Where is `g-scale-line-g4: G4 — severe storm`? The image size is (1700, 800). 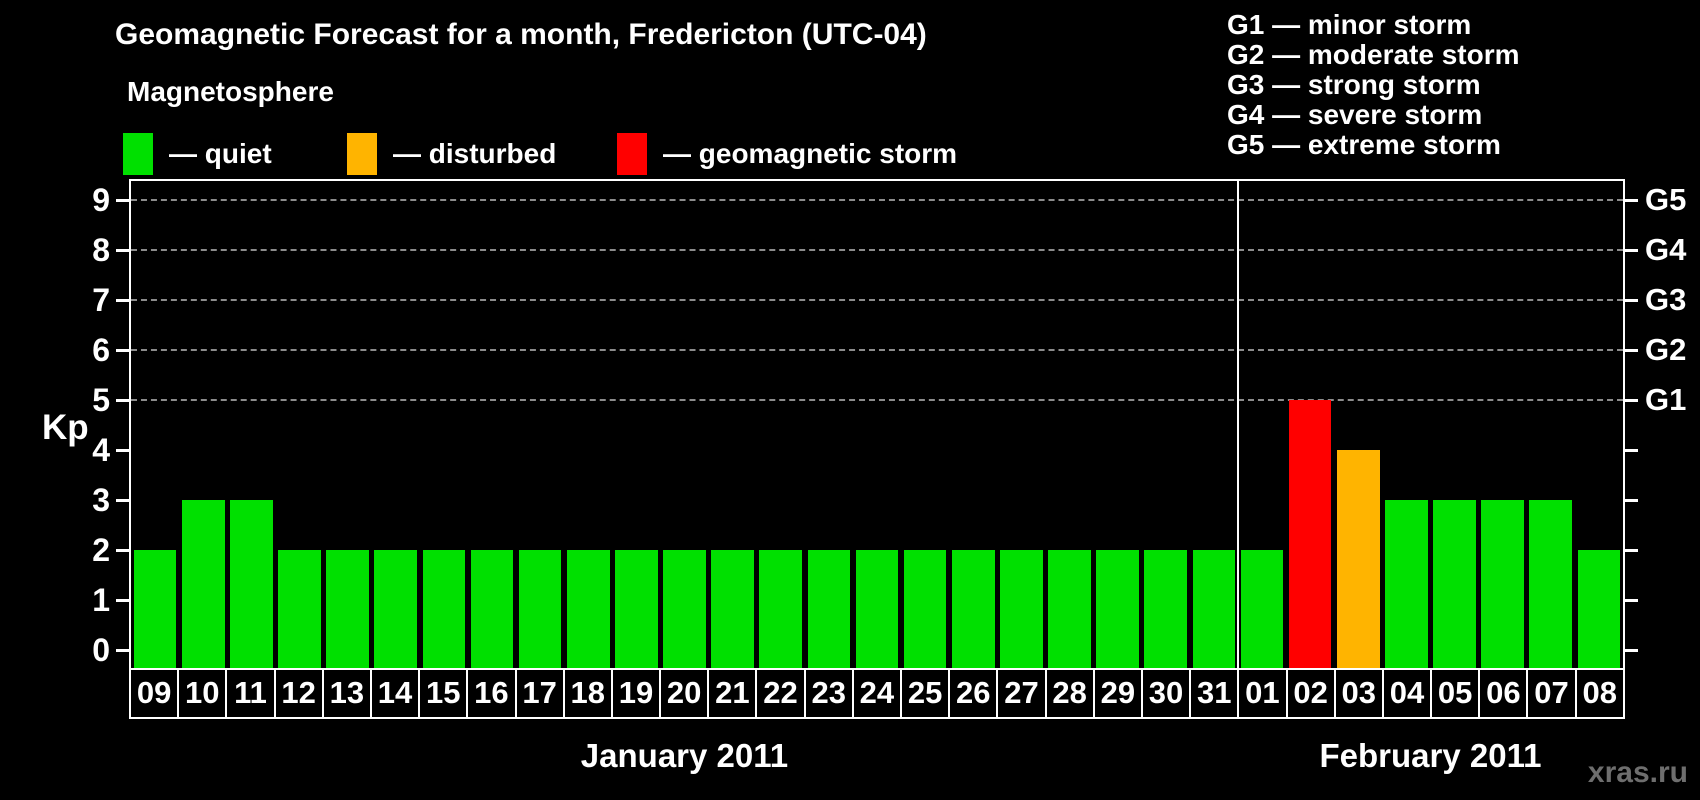
g-scale-line-g4: G4 — severe storm is located at coordinates (1355, 114).